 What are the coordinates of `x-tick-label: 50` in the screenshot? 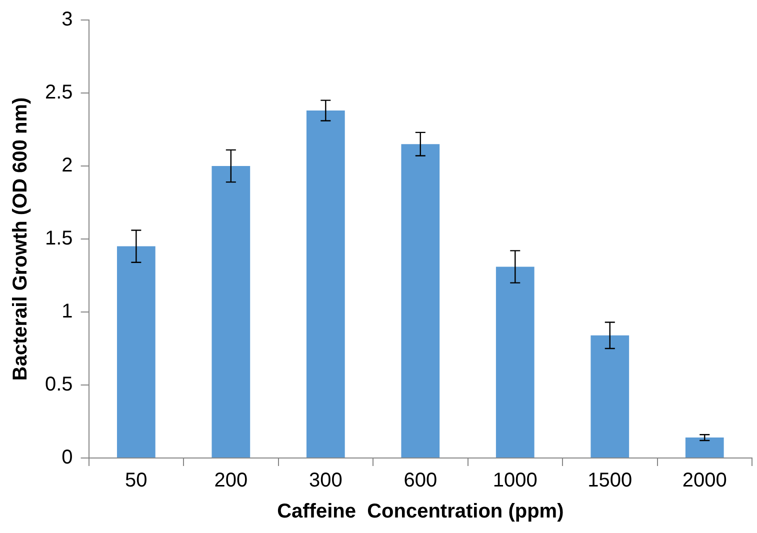 It's located at (136, 481).